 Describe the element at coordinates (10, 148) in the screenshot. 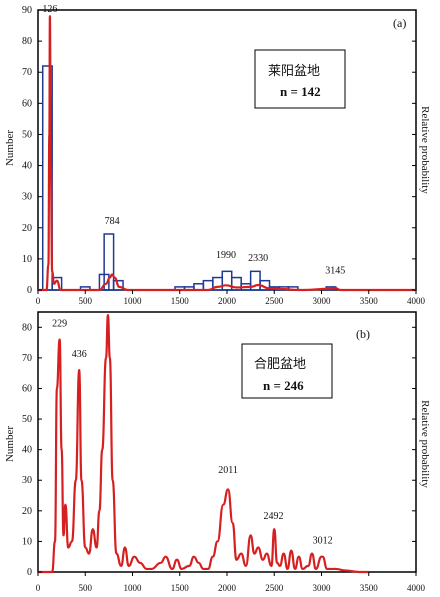

I see `y-axis-title-a: Number` at that location.